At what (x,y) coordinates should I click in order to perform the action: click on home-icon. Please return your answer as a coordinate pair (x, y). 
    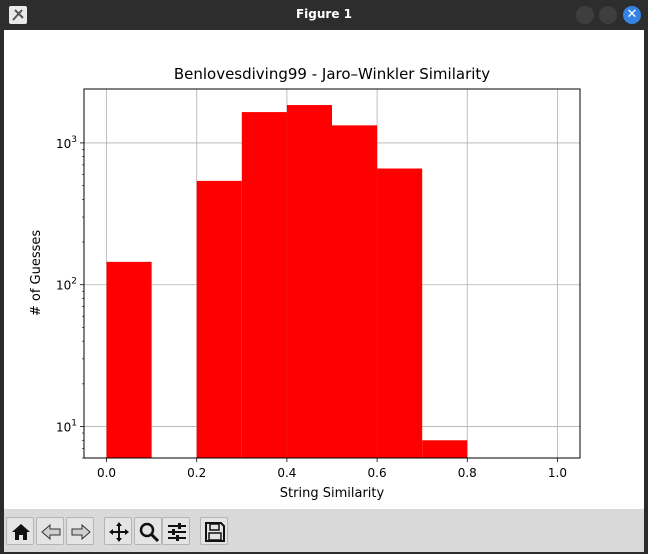
    Looking at the image, I should click on (21, 532).